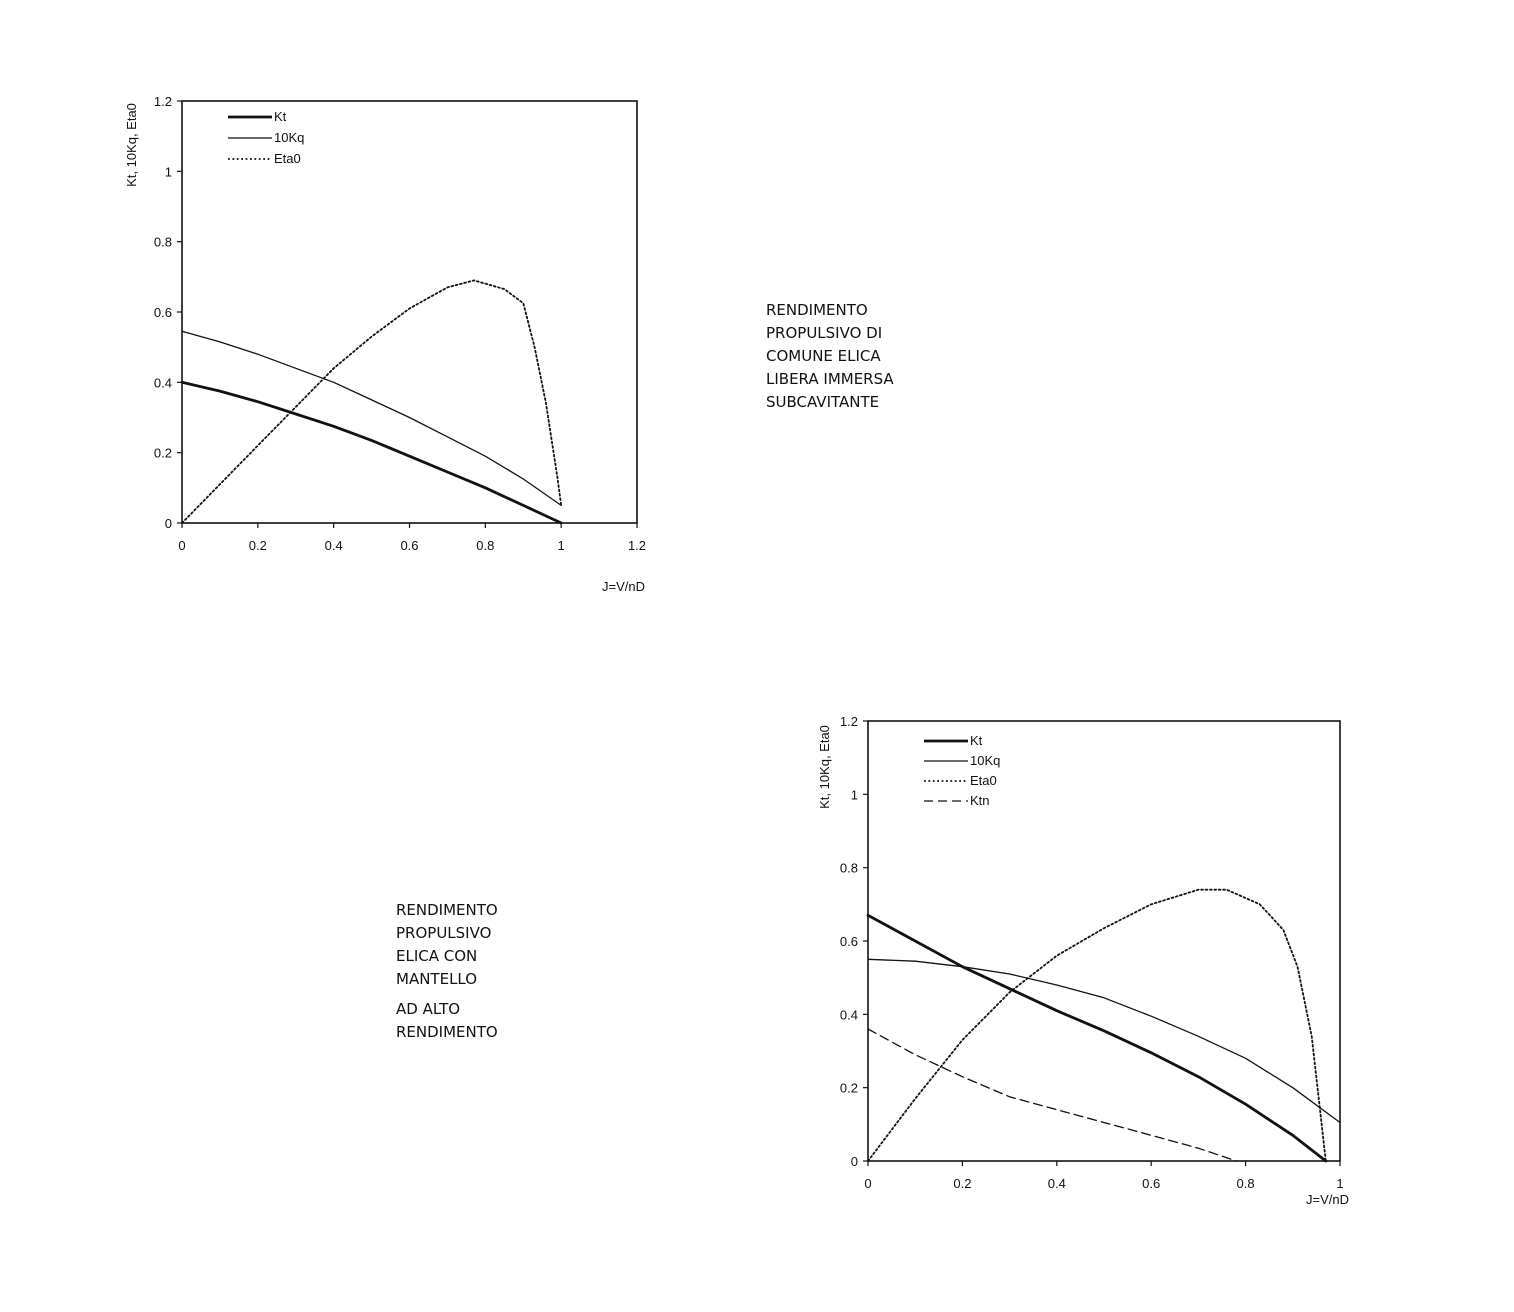 This screenshot has height=1312, width=1514. Describe the element at coordinates (428, 1009) in the screenshot. I see `caption-bottom-line: AD ALTO` at that location.